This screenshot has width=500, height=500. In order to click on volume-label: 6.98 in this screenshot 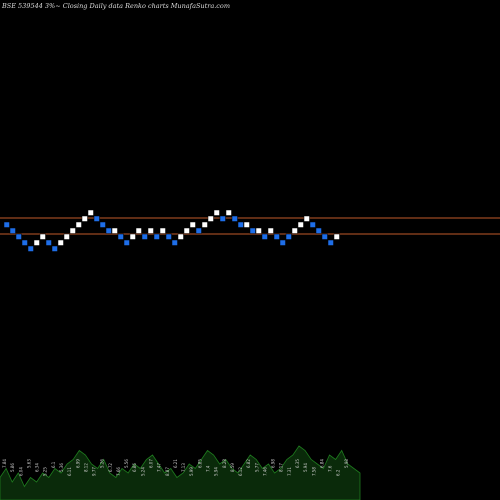, I will do `click(273, 463)`.